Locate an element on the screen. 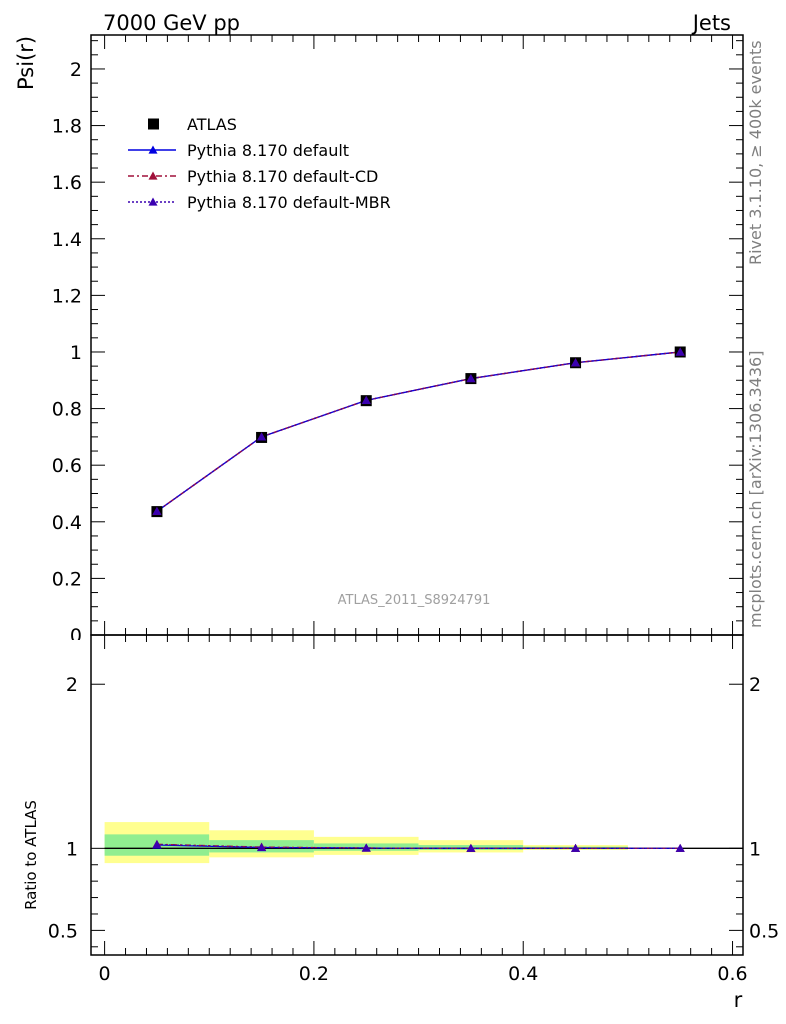  ratio-y-tick-label-right: 0.5 is located at coordinates (764, 931).